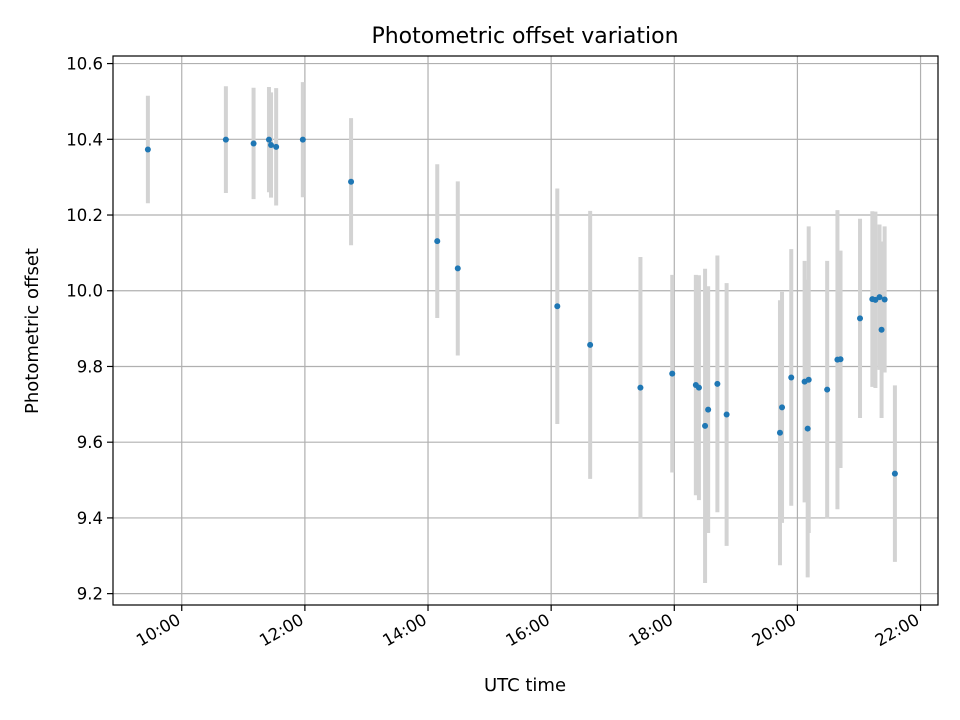 This screenshot has height=720, width=960. Describe the element at coordinates (525, 685) in the screenshot. I see `x-axis-title: UTC time` at that location.